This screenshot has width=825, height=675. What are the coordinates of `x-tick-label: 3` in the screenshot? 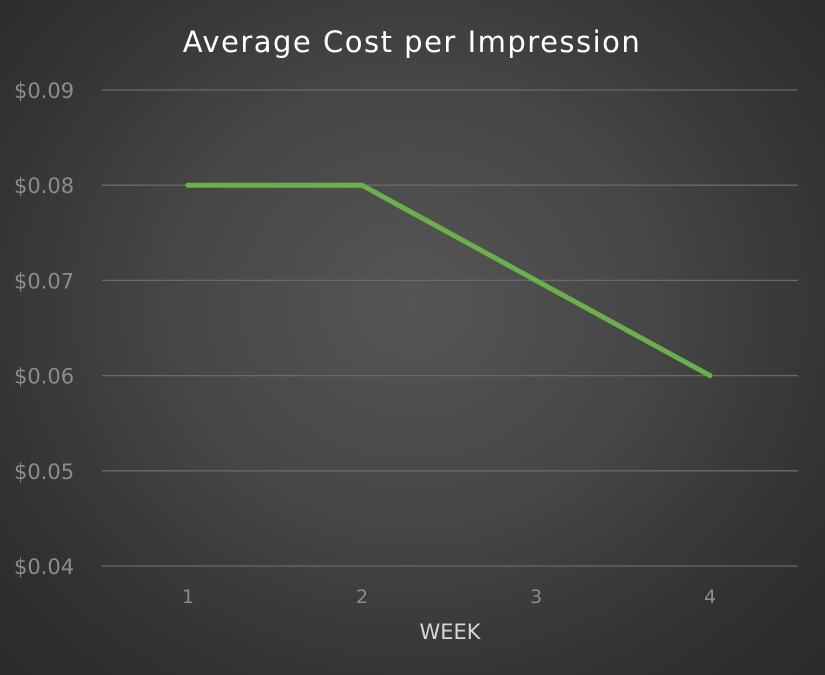 It's located at (536, 597).